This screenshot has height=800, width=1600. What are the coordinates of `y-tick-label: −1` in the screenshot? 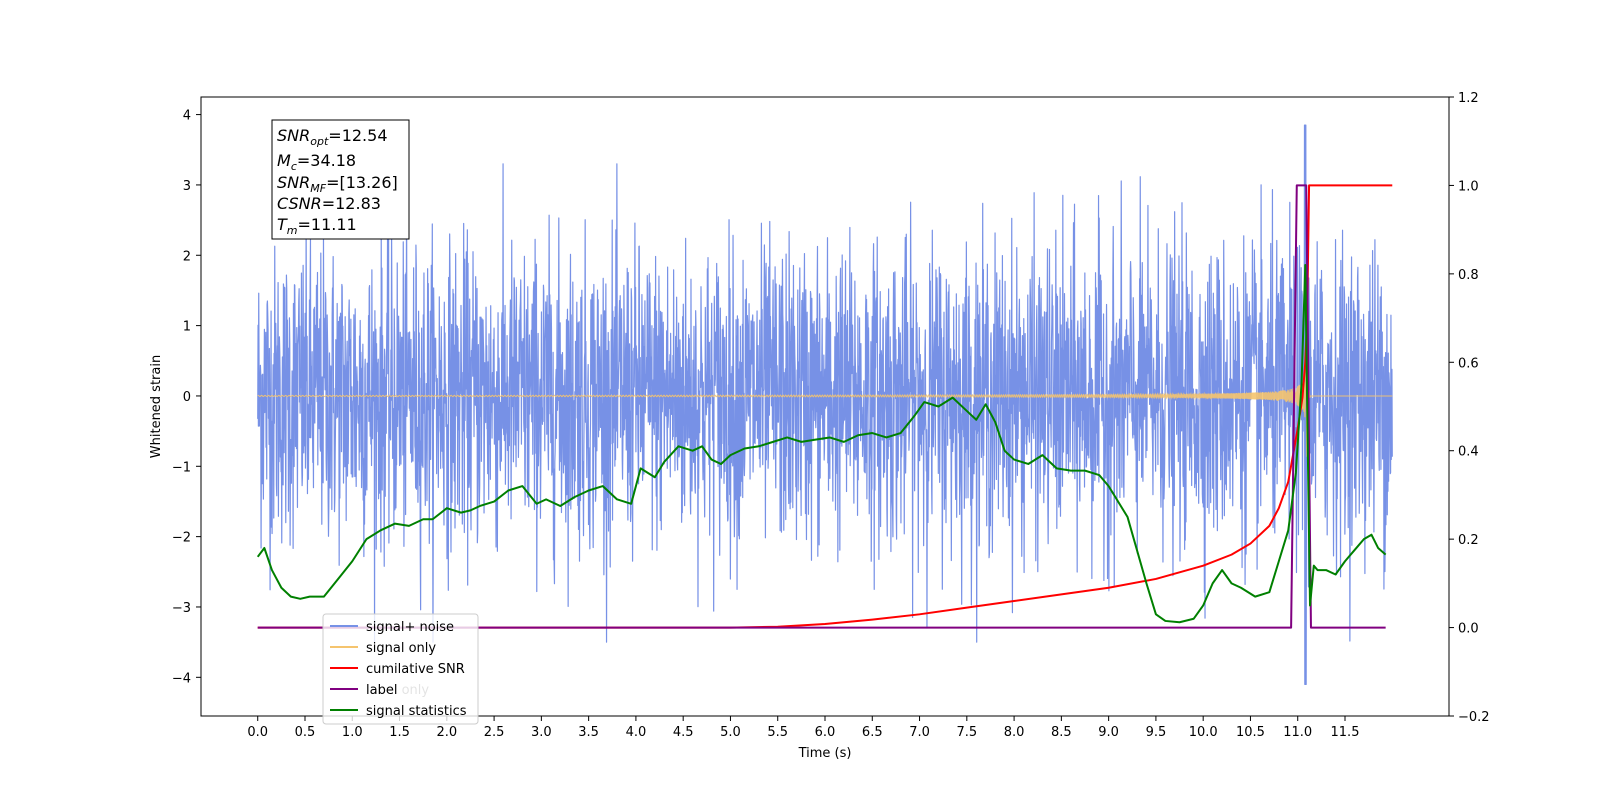 It's located at (181, 467).